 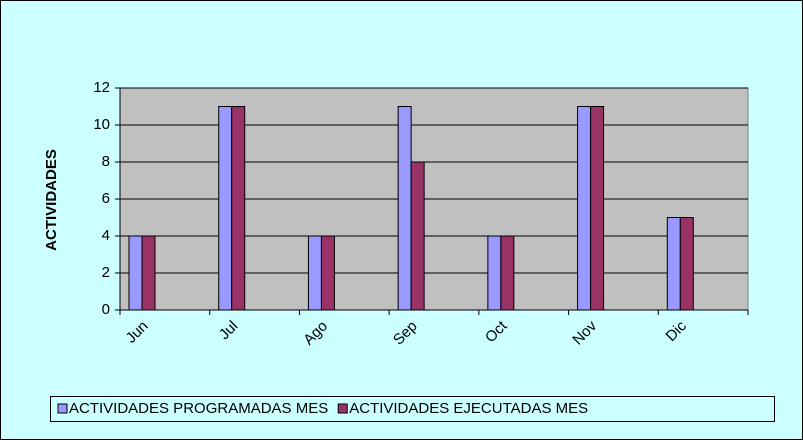 What do you see at coordinates (468, 408) in the screenshot?
I see `legend-label: ACTIVIDADES EJECUTADAS MES` at bounding box center [468, 408].